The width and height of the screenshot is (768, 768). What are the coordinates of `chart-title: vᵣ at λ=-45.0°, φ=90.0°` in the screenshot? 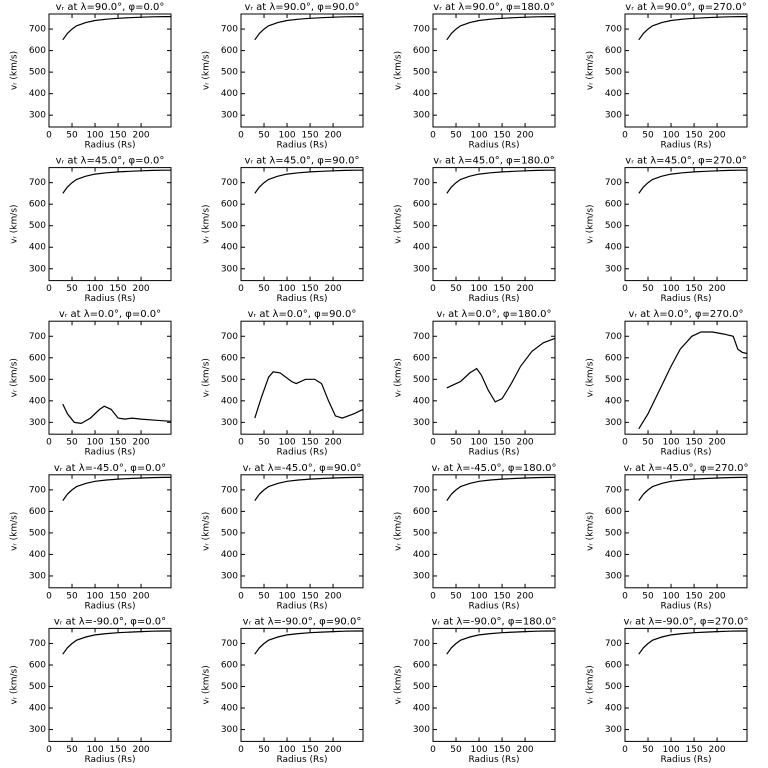 It's located at (302, 468).